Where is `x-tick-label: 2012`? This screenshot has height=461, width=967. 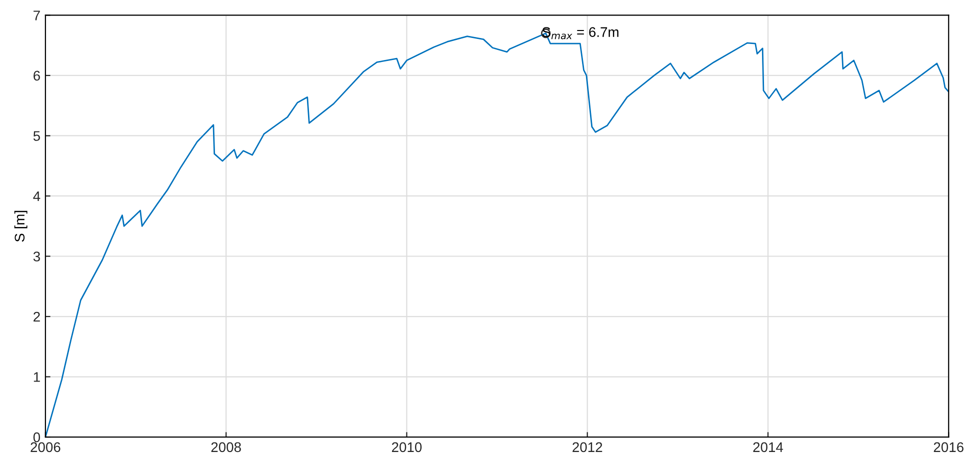
x-tick-label: 2012 is located at coordinates (587, 447).